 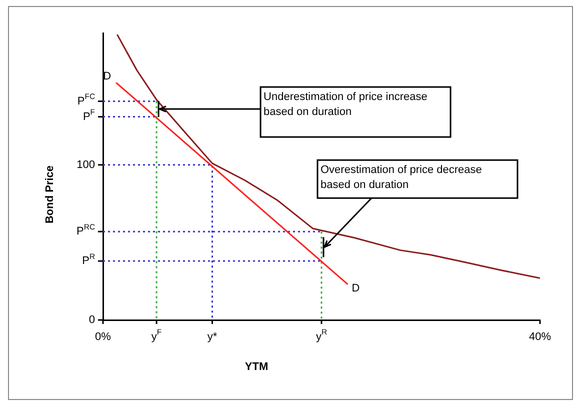 I want to click on x-axis-title: YTM, so click(x=256, y=367).